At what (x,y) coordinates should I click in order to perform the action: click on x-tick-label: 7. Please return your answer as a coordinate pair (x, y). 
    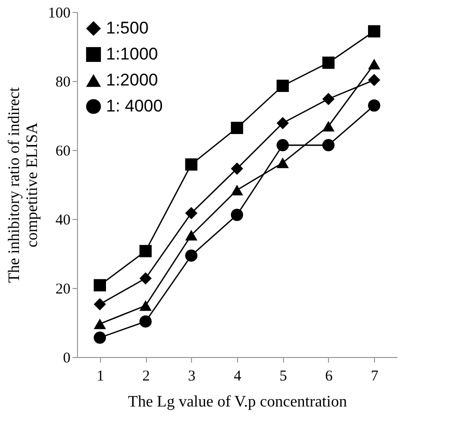
    Looking at the image, I should click on (374, 376).